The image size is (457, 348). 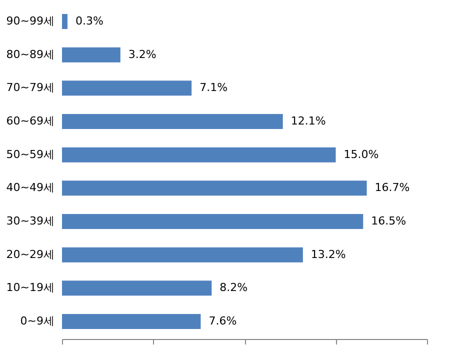 What do you see at coordinates (142, 54) in the screenshot?
I see `data-label: 3.2%` at bounding box center [142, 54].